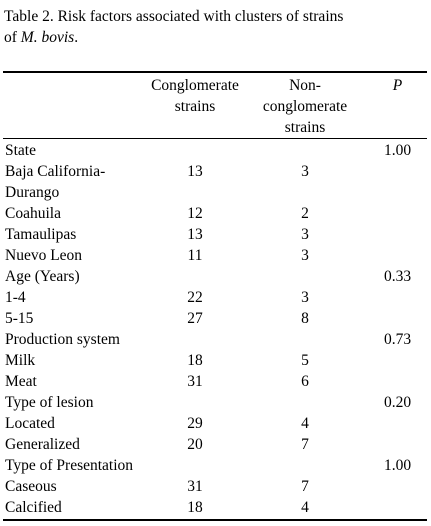 Image resolution: width=431 pixels, height=526 pixels. Describe the element at coordinates (216, 37) in the screenshot. I see `caption-line-2: of M. bovis.` at that location.